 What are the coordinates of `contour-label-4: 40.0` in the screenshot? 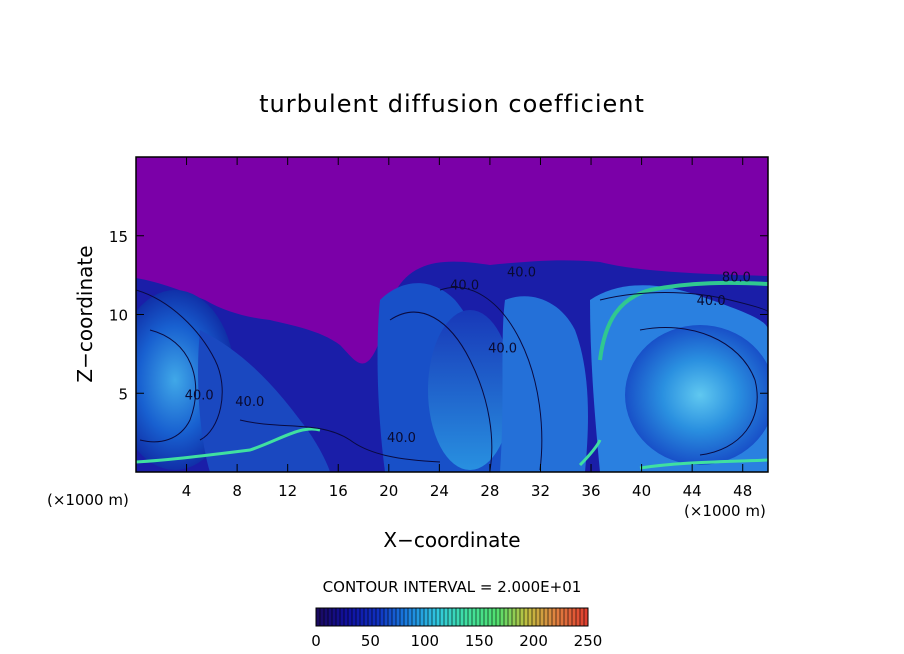 It's located at (401, 438).